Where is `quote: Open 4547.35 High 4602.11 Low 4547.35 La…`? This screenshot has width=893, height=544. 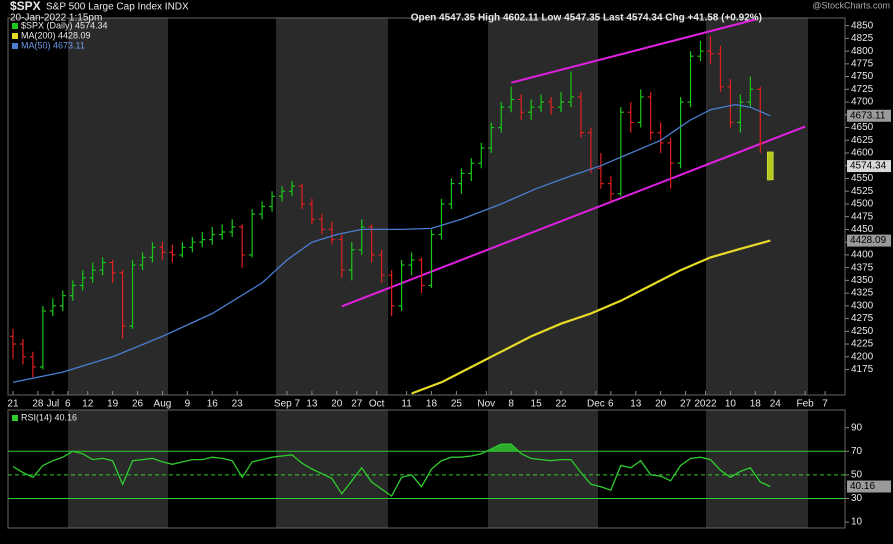 quote: Open 4547.35 High 4602.11 Low 4547.35 La… is located at coordinates (586, 18).